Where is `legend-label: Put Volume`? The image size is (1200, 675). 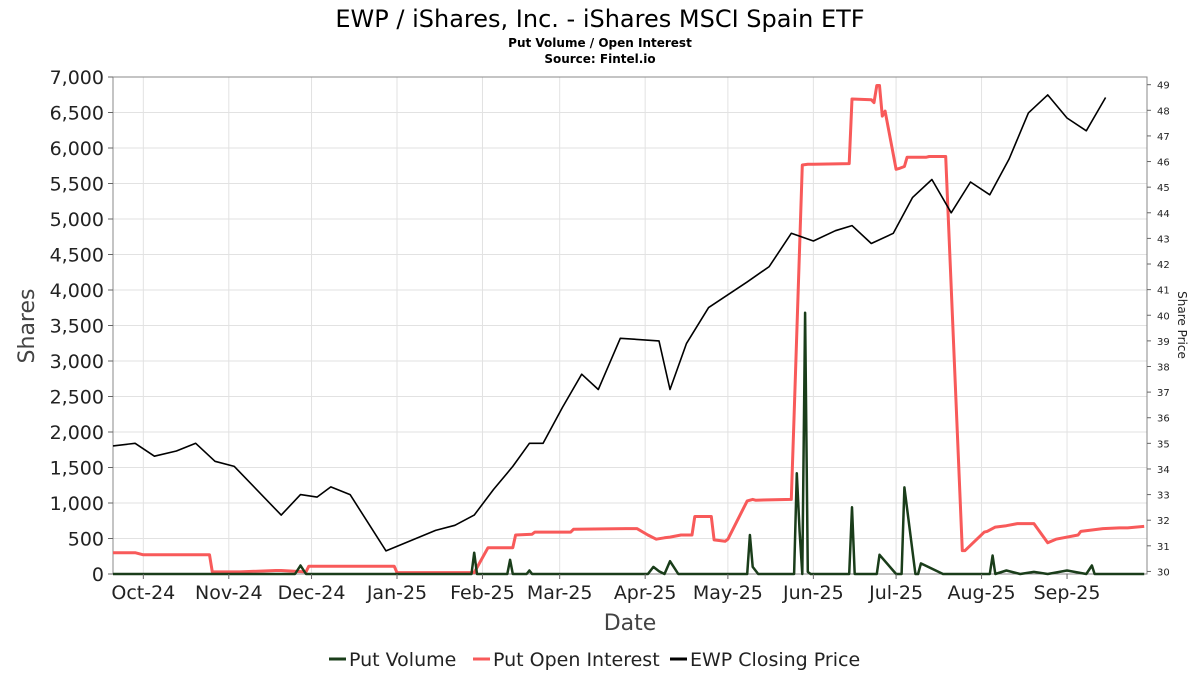 legend-label: Put Volume is located at coordinates (402, 660).